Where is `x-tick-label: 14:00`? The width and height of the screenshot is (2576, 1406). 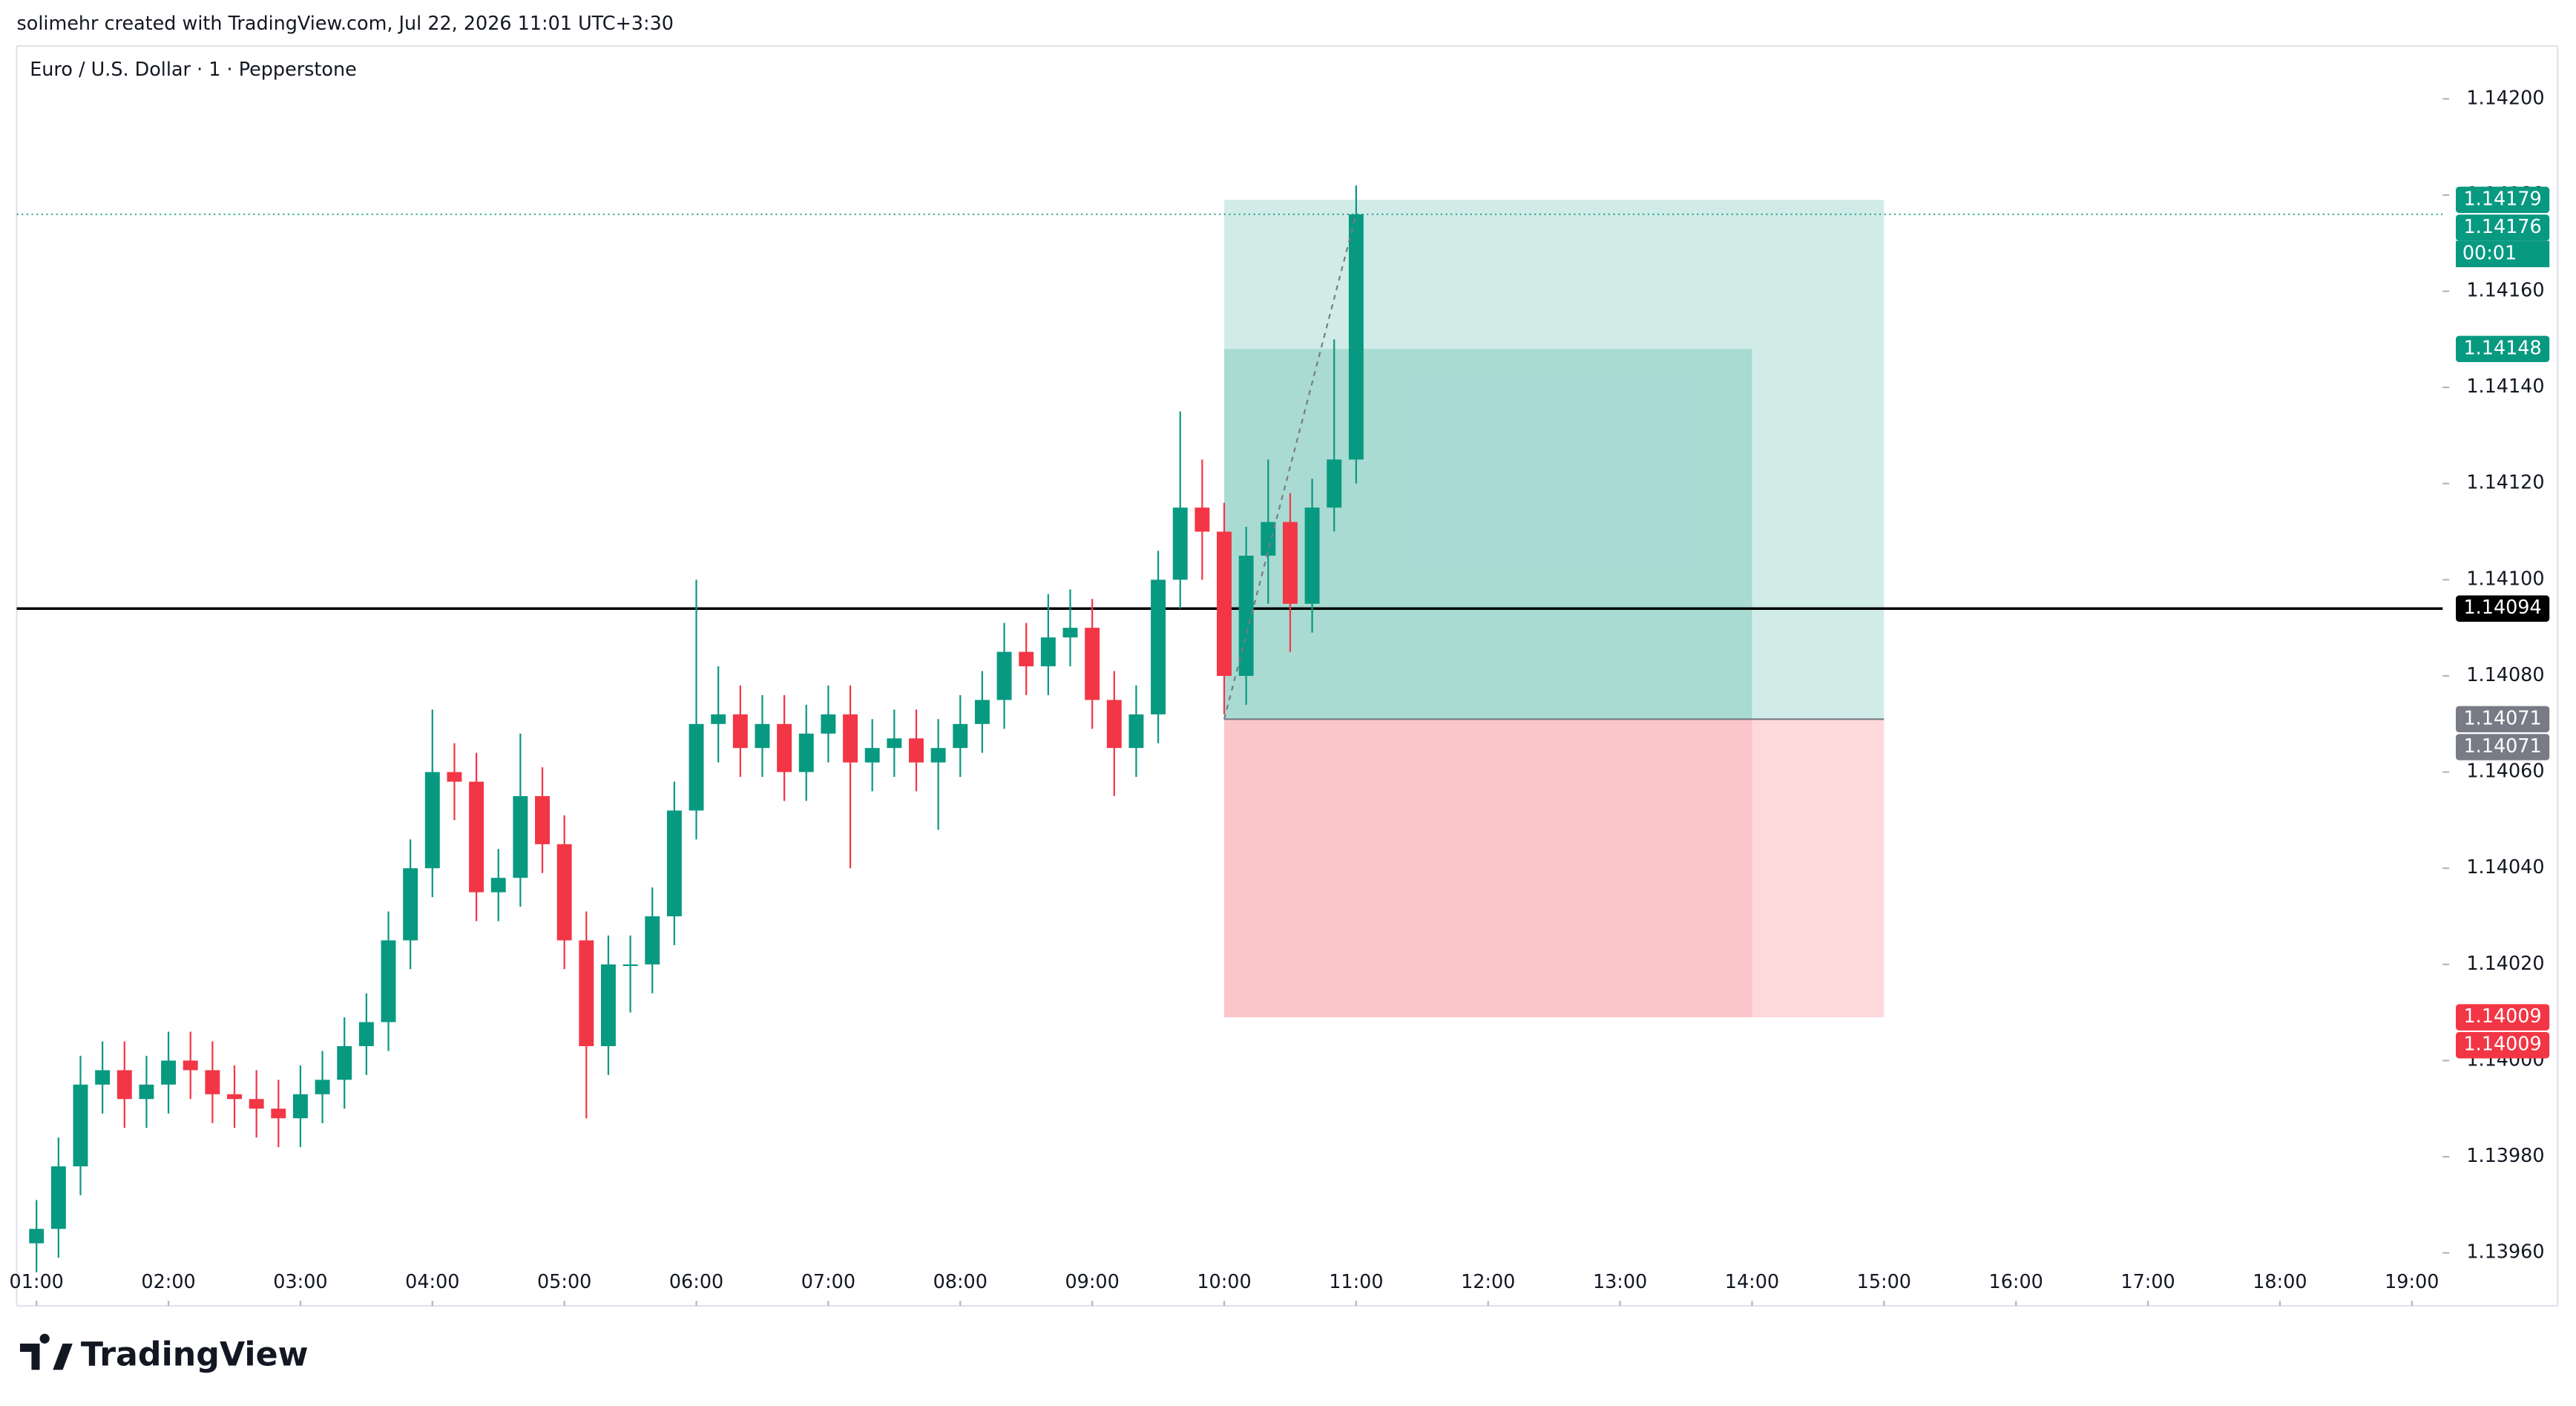
x-tick-label: 14:00 is located at coordinates (1752, 1282).